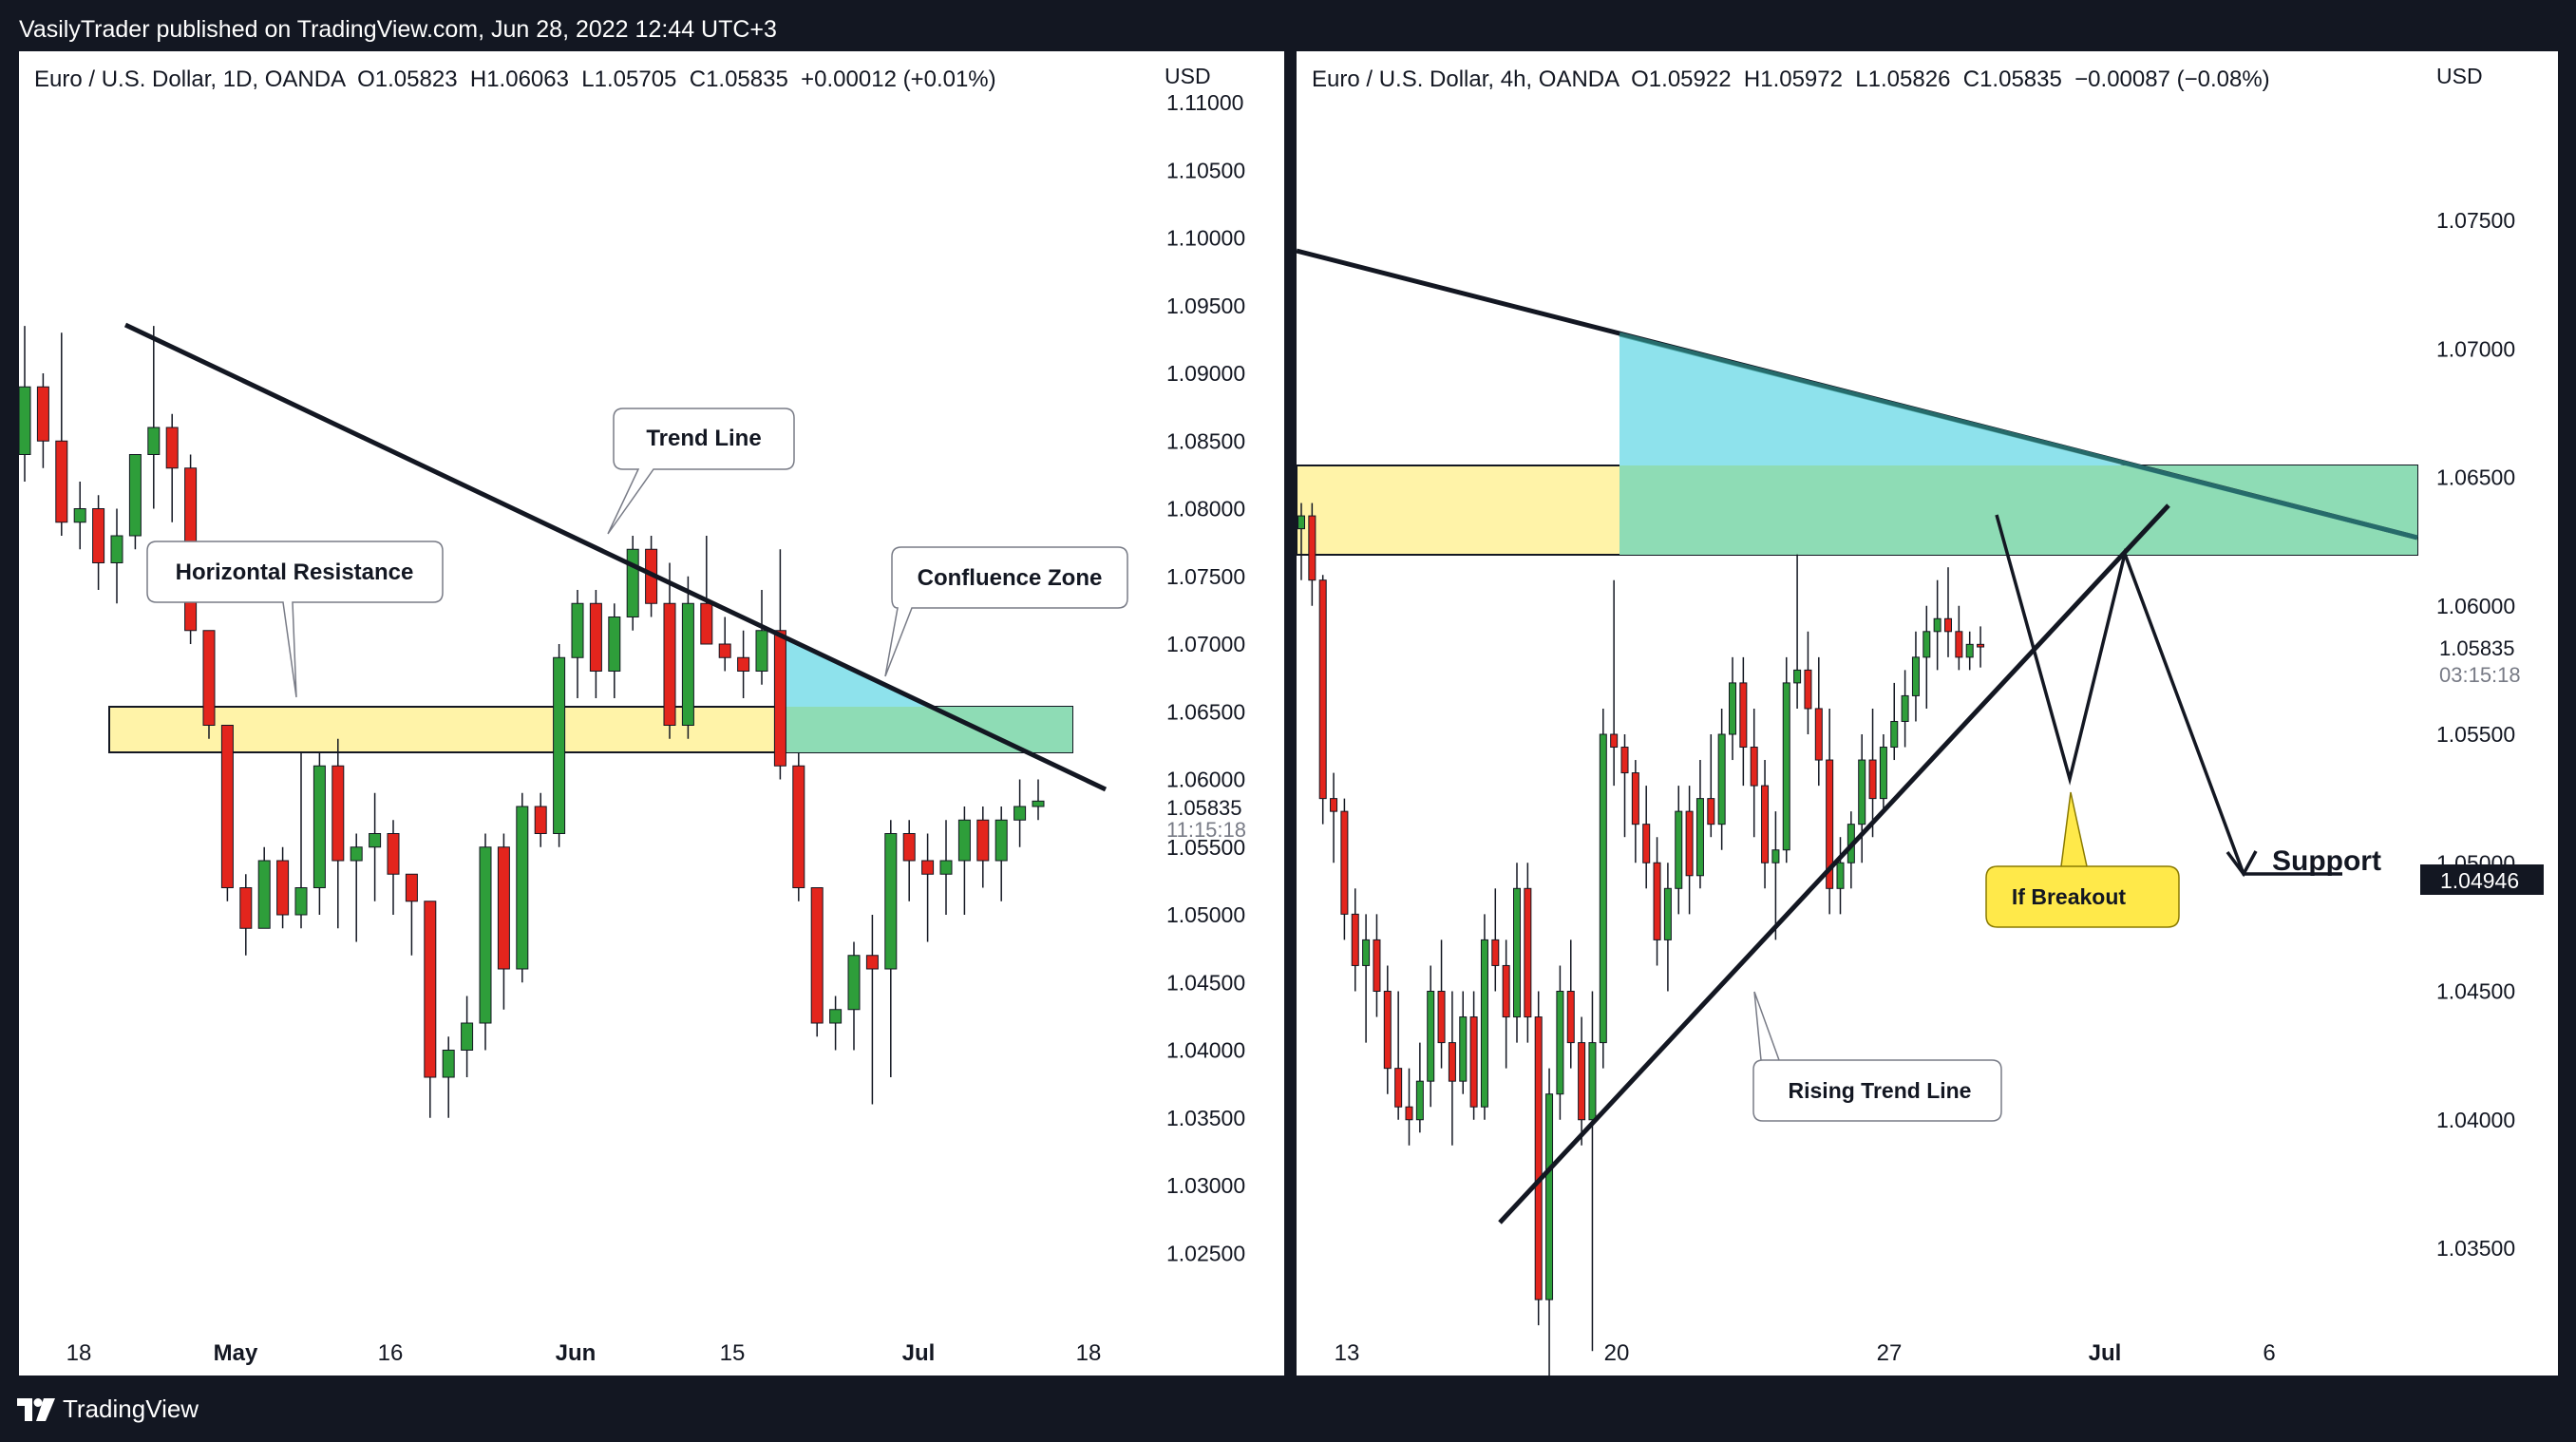  I want to click on date-tick-label: 16, so click(391, 1353).